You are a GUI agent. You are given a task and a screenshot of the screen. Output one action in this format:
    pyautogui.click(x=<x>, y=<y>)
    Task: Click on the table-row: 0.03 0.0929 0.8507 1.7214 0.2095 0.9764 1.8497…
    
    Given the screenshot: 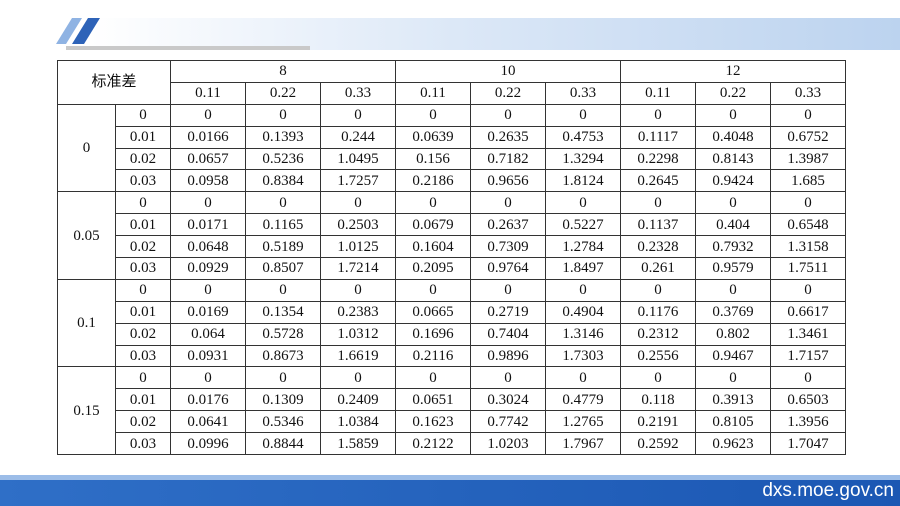 What is the action you would take?
    pyautogui.click(x=452, y=268)
    